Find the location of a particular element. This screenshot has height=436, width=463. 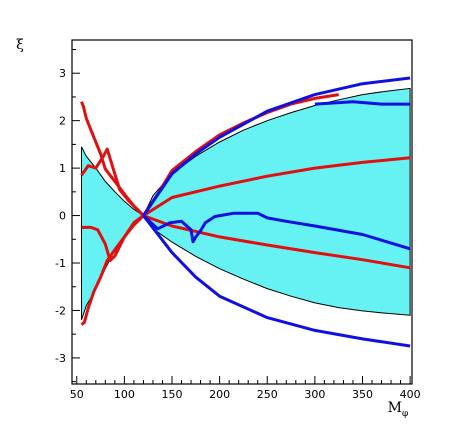

x-tick-label: 100 is located at coordinates (124, 394).